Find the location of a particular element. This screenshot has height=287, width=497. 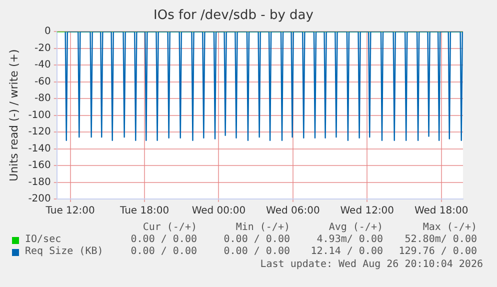

y-tick-label: -100 is located at coordinates (39, 115).